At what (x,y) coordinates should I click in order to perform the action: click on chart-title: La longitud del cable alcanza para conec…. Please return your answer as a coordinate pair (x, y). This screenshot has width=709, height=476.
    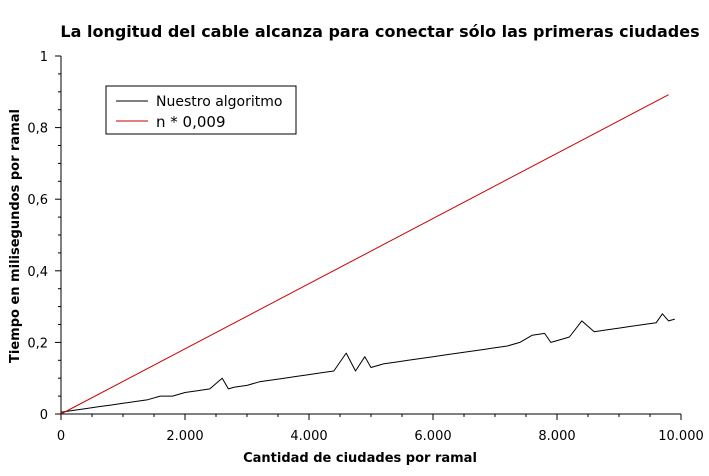
    Looking at the image, I should click on (379, 31).